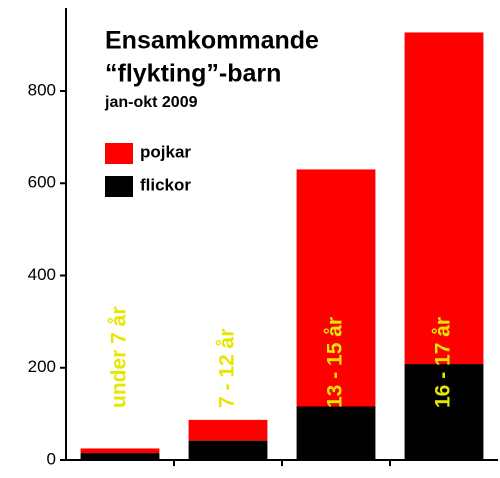 The image size is (500, 478). Describe the element at coordinates (335, 362) in the screenshot. I see `category-label: 13 - 15 år` at that location.